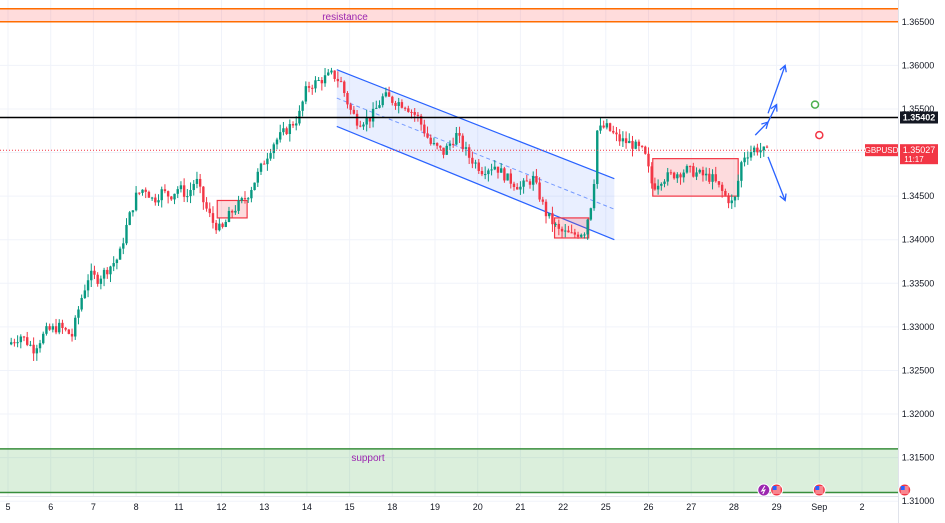 The width and height of the screenshot is (945, 523). I want to click on y-tick-label: 1.34000, so click(918, 240).